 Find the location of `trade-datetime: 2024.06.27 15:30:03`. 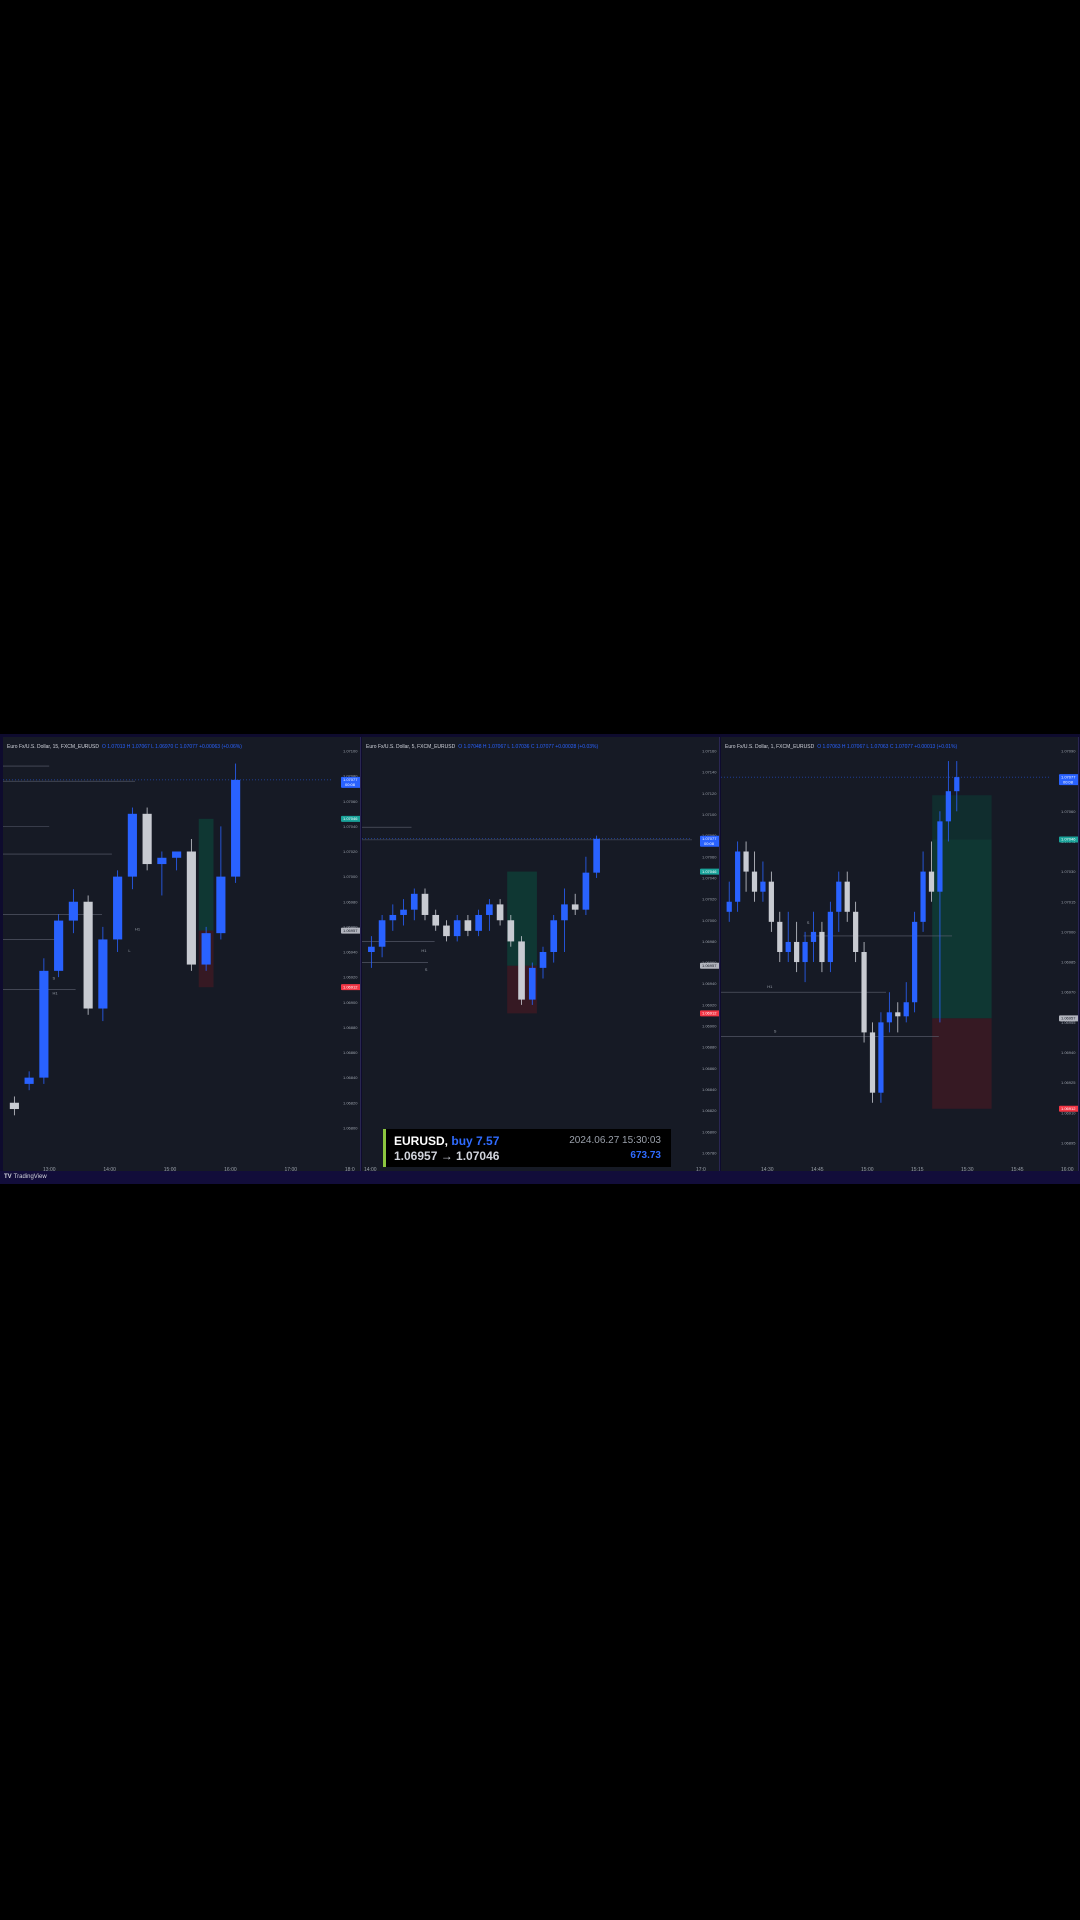

trade-datetime: 2024.06.27 15:30:03 is located at coordinates (615, 1140).